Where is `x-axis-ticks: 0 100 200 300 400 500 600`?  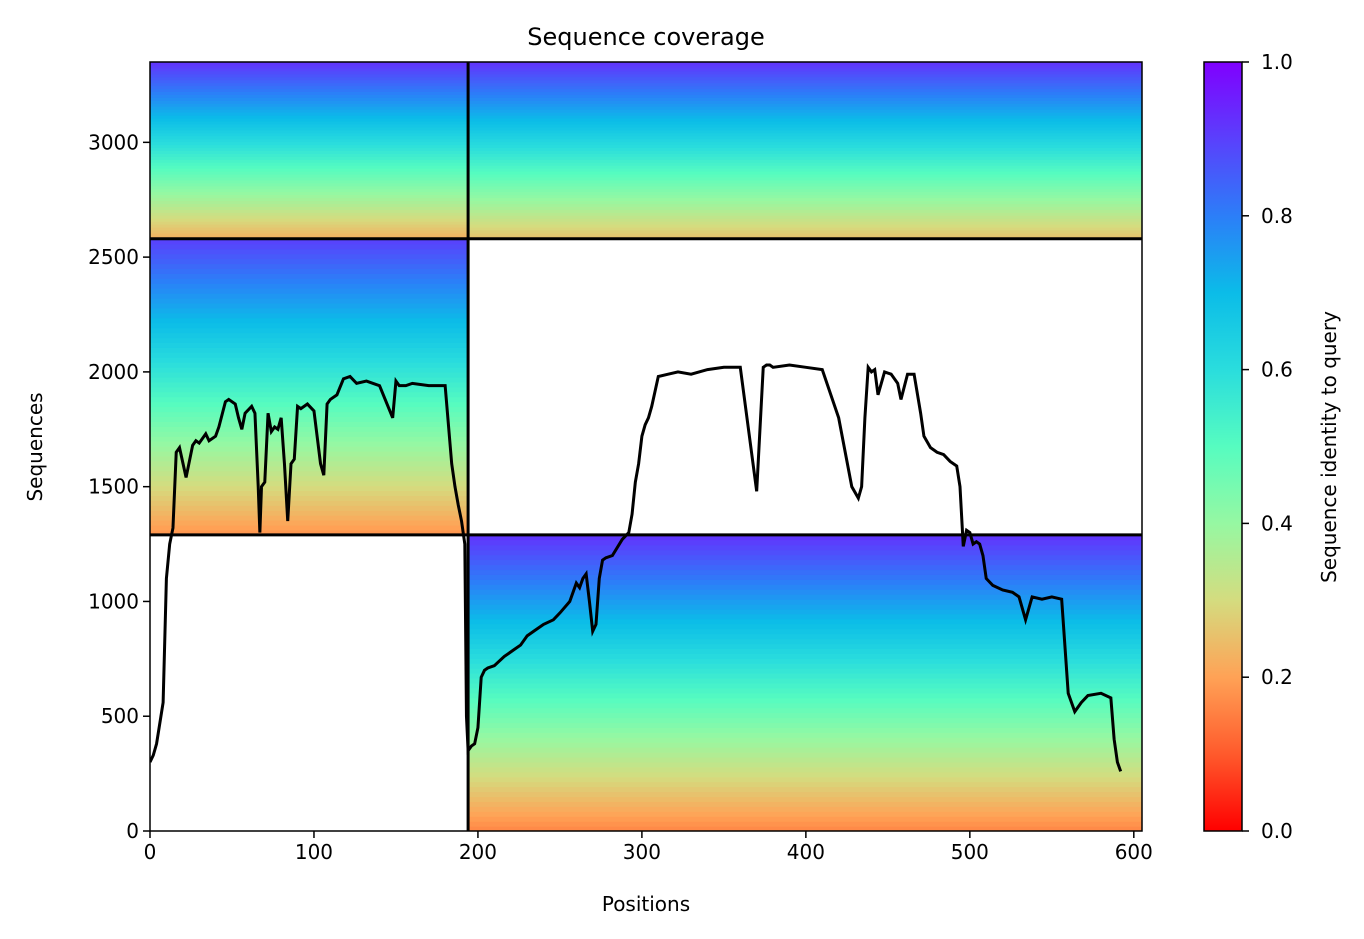
x-axis-ticks: 0 100 200 300 400 500 600 is located at coordinates (648, 847).